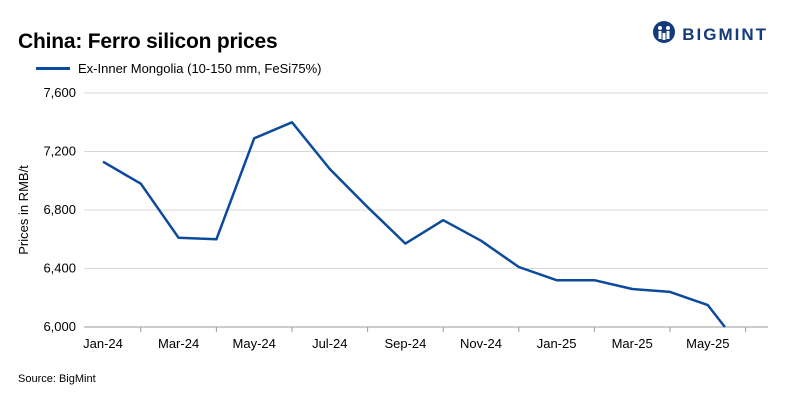 The image size is (800, 400). What do you see at coordinates (178, 343) in the screenshot?
I see `x-tick-label: Mar-24` at bounding box center [178, 343].